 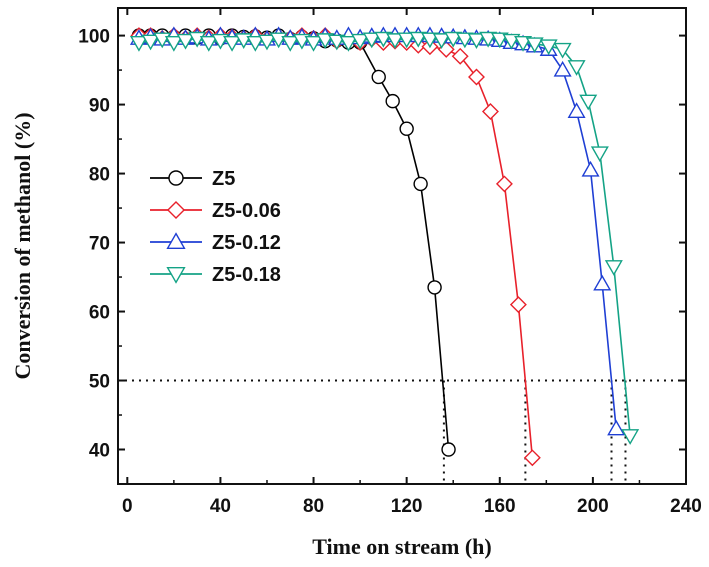 I want to click on x-tick-label: 0, so click(x=127, y=506).